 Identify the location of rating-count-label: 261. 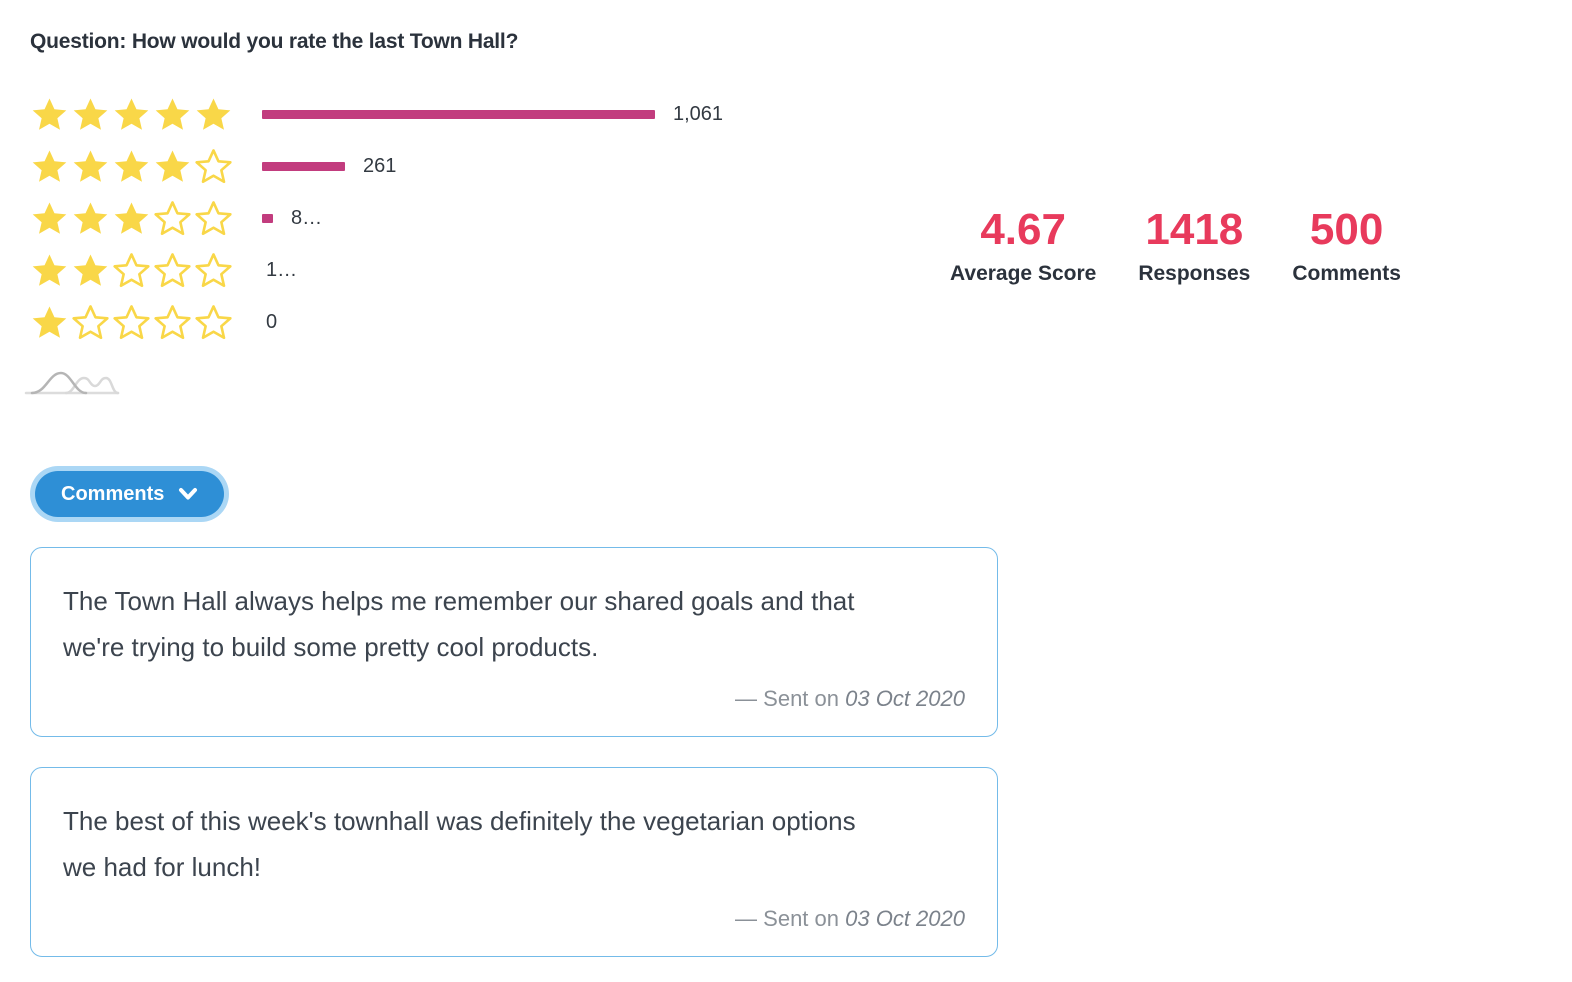
(380, 165).